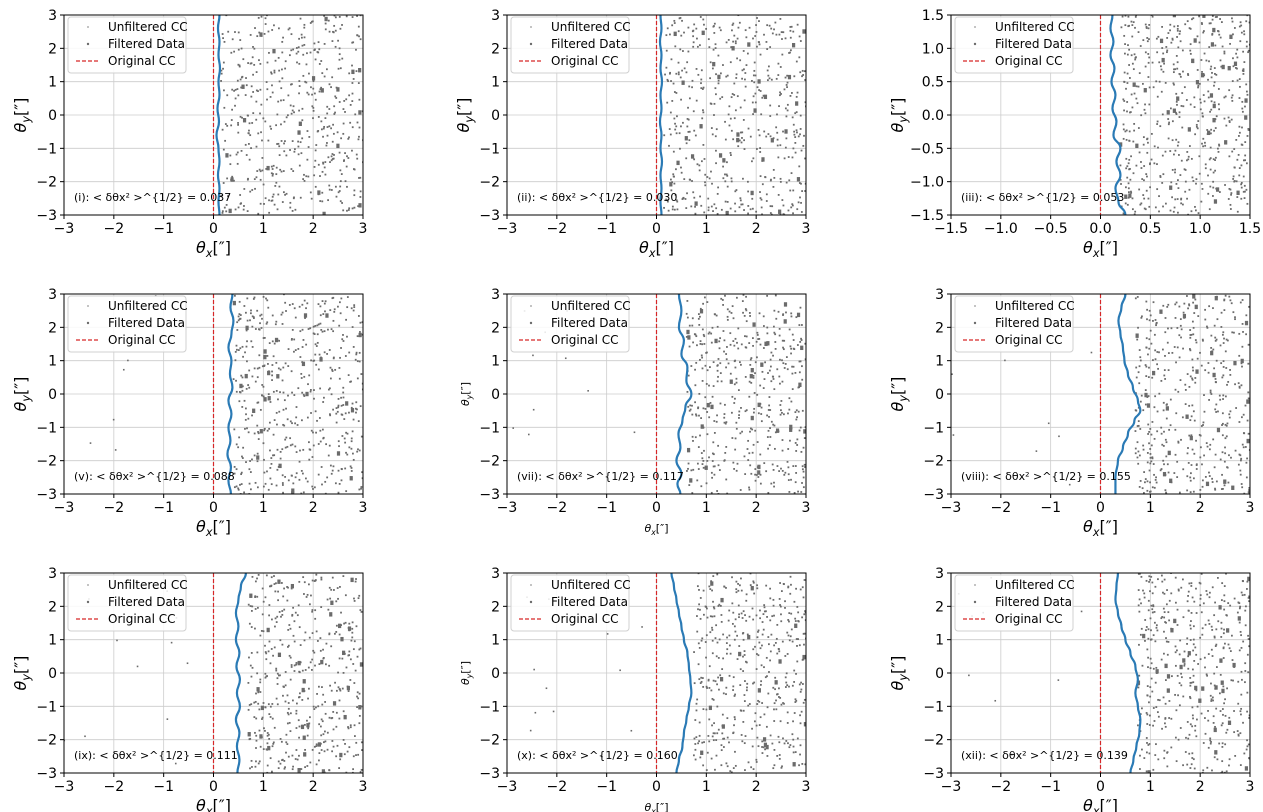 The width and height of the screenshot is (1263, 812). Describe the element at coordinates (489, 428) in the screenshot. I see `y-tick-label: −1` at that location.